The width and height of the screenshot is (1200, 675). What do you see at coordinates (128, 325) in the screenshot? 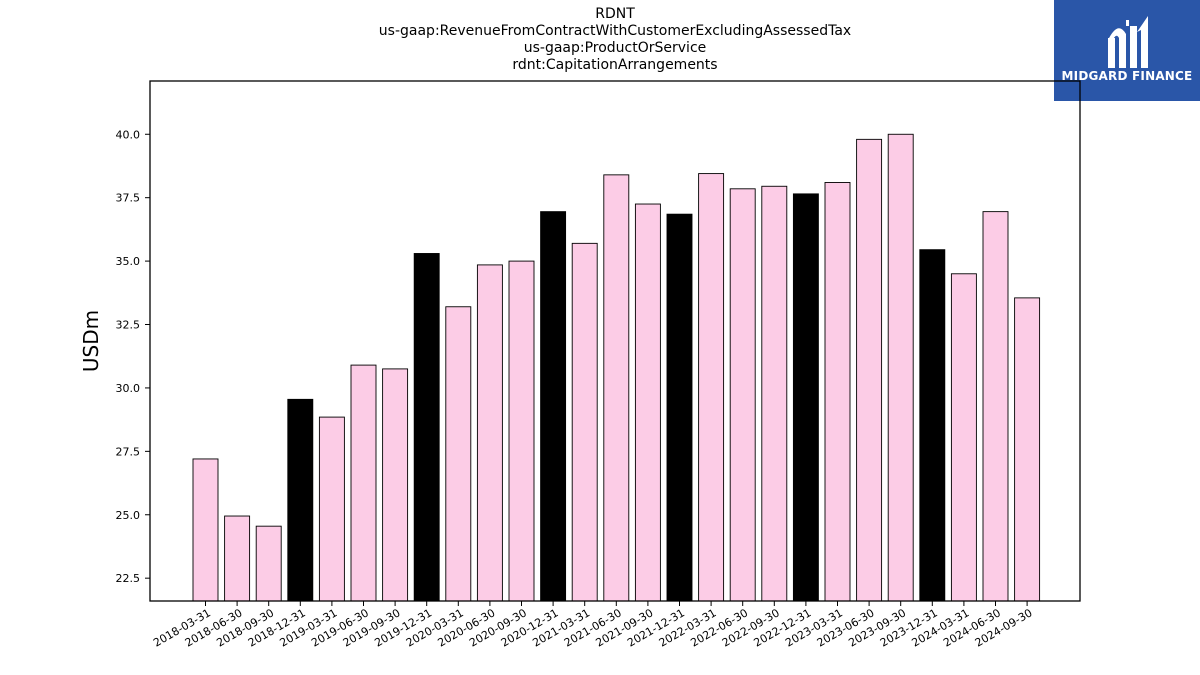
I see `y-tick-label: 32.5` at bounding box center [128, 325].